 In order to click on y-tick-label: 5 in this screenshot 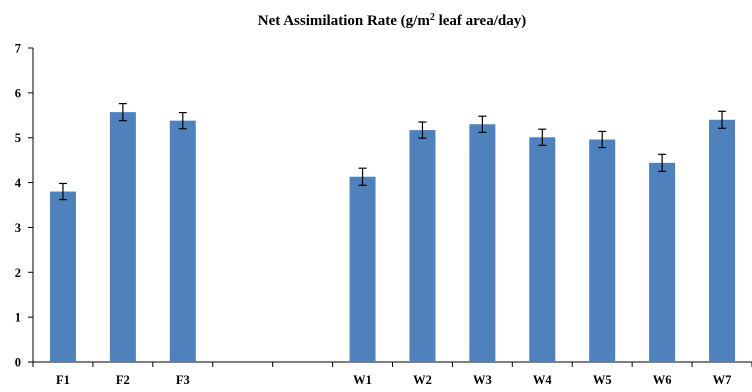, I will do `click(18, 138)`.